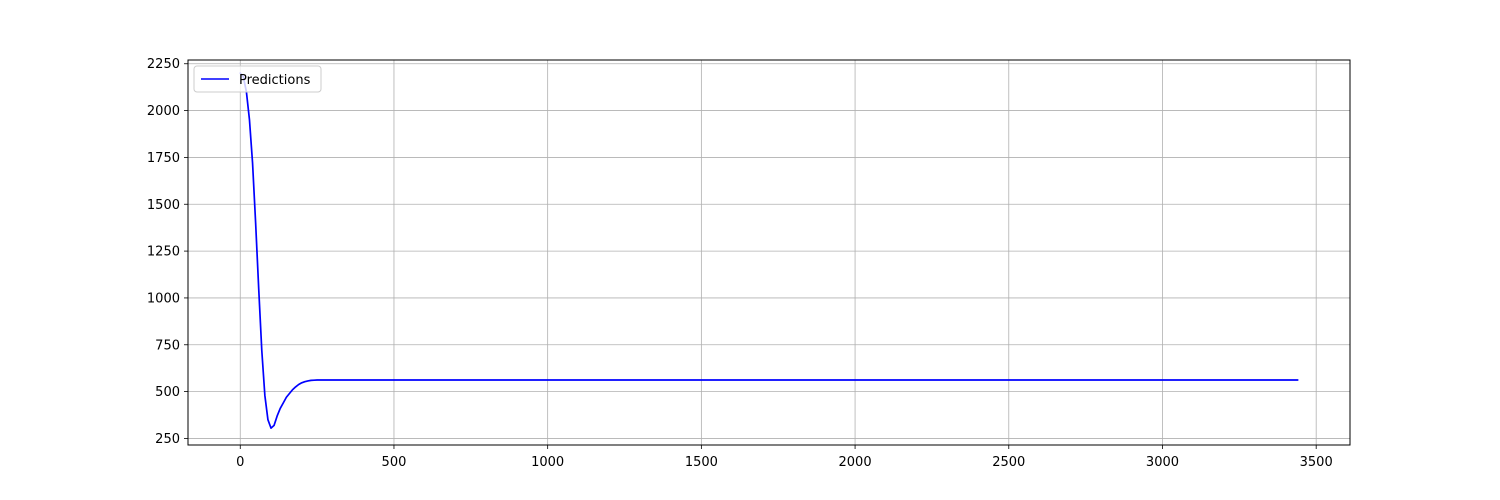 This screenshot has height=500, width=1500. Describe the element at coordinates (547, 462) in the screenshot. I see `x-tick-label: 1000` at that location.